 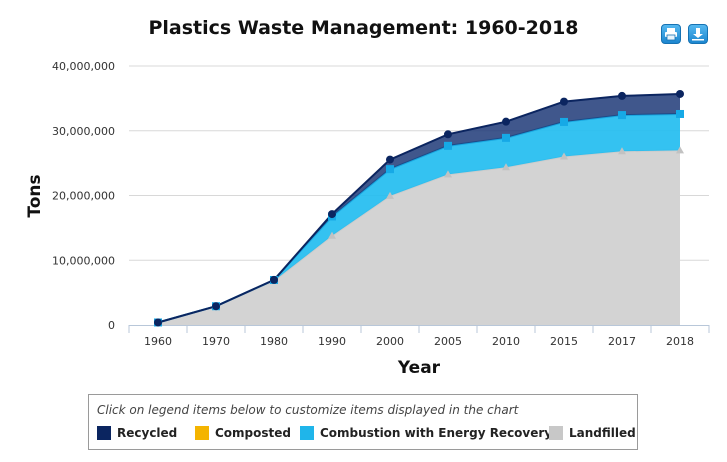 I want to click on legend-label: Recycled, so click(x=147, y=433).